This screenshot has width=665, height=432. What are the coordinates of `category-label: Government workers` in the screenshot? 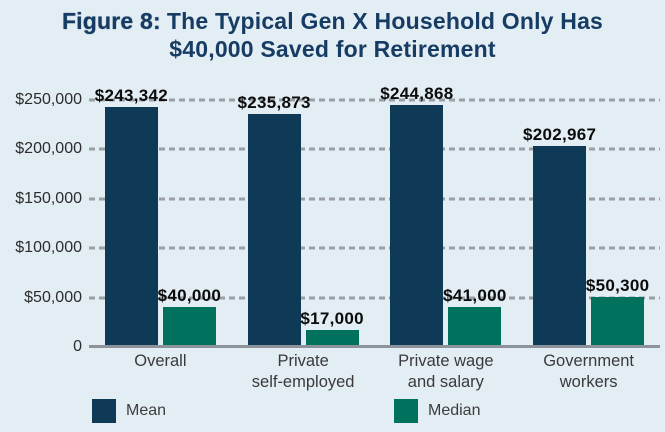 It's located at (589, 371).